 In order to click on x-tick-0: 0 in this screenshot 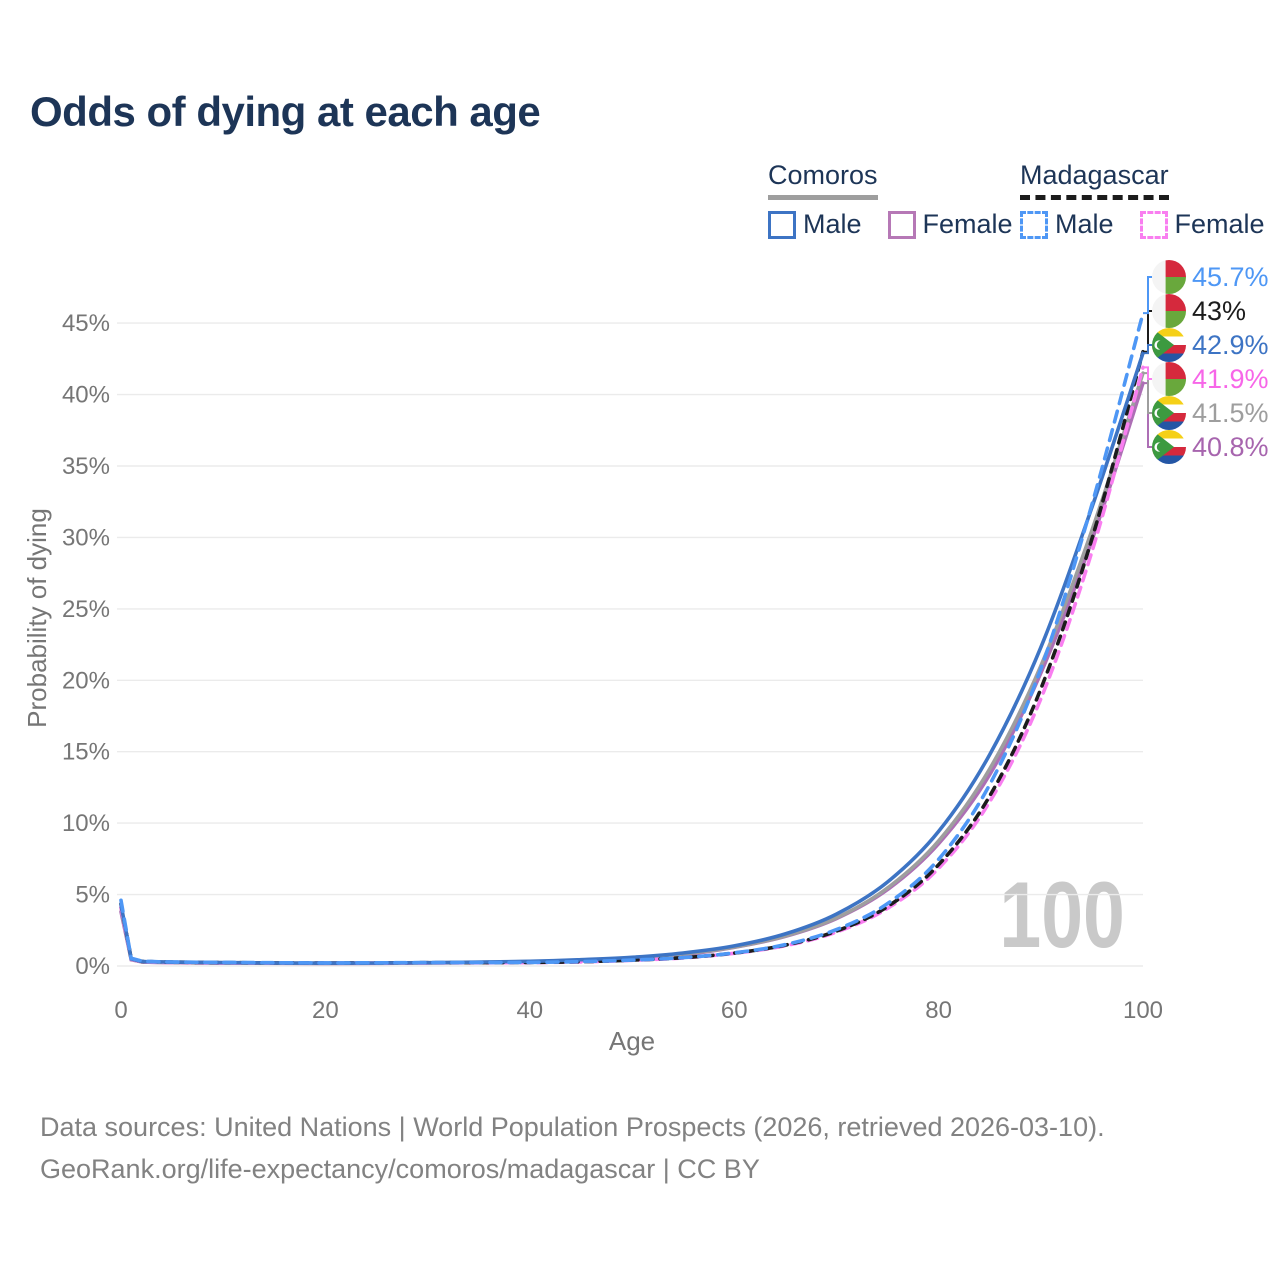, I will do `click(120, 1010)`.